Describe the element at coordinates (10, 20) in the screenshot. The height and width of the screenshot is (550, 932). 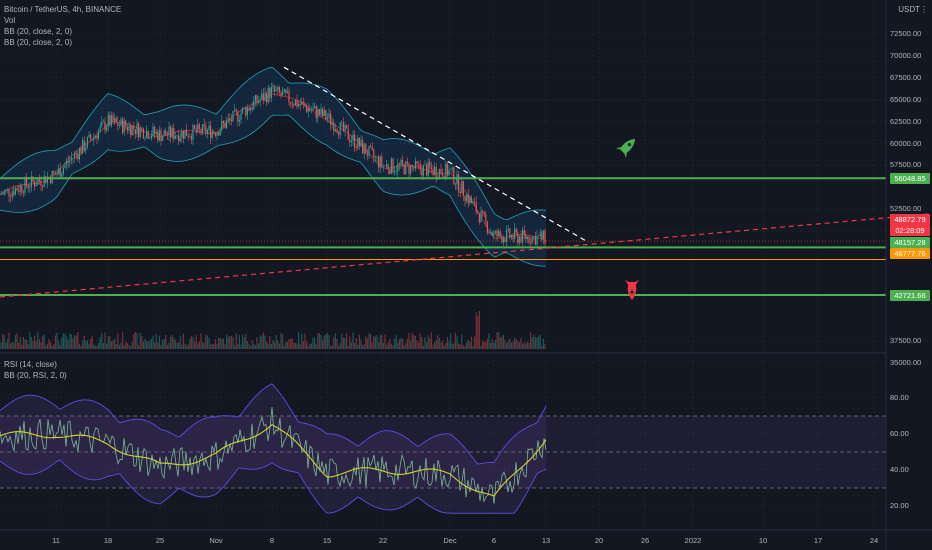
I see `volume-legend: Vol` at that location.